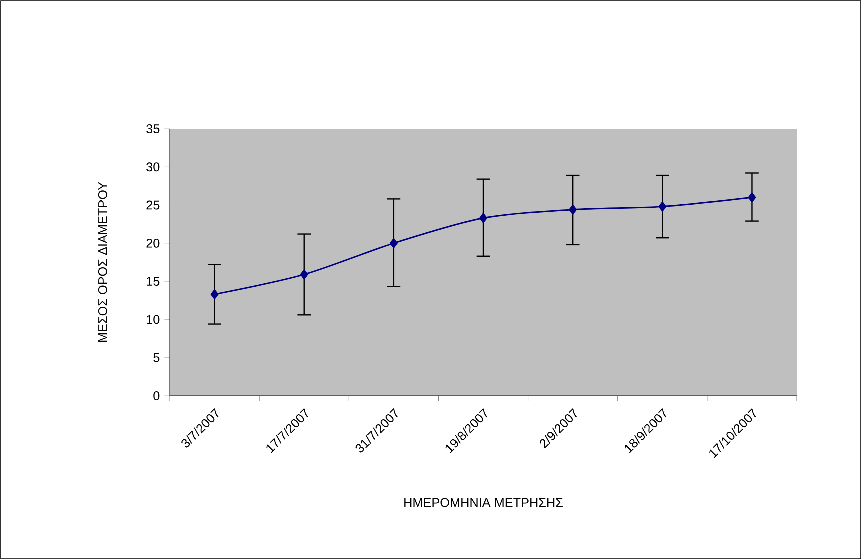 The width and height of the screenshot is (862, 560). Describe the element at coordinates (103, 262) in the screenshot. I see `y-axis-title: ΜΕΣΟΣ ΟΡΟΣ ΔΙΑΜΕΤΡΟΥ` at that location.